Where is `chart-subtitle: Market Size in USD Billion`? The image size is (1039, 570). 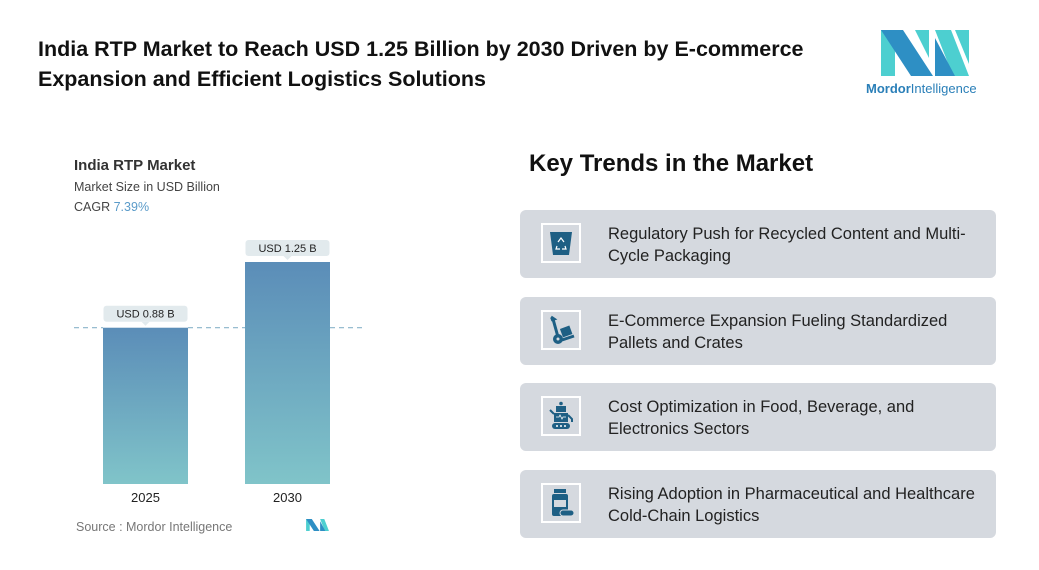
chart-subtitle: Market Size in USD Billion is located at coordinates (147, 187).